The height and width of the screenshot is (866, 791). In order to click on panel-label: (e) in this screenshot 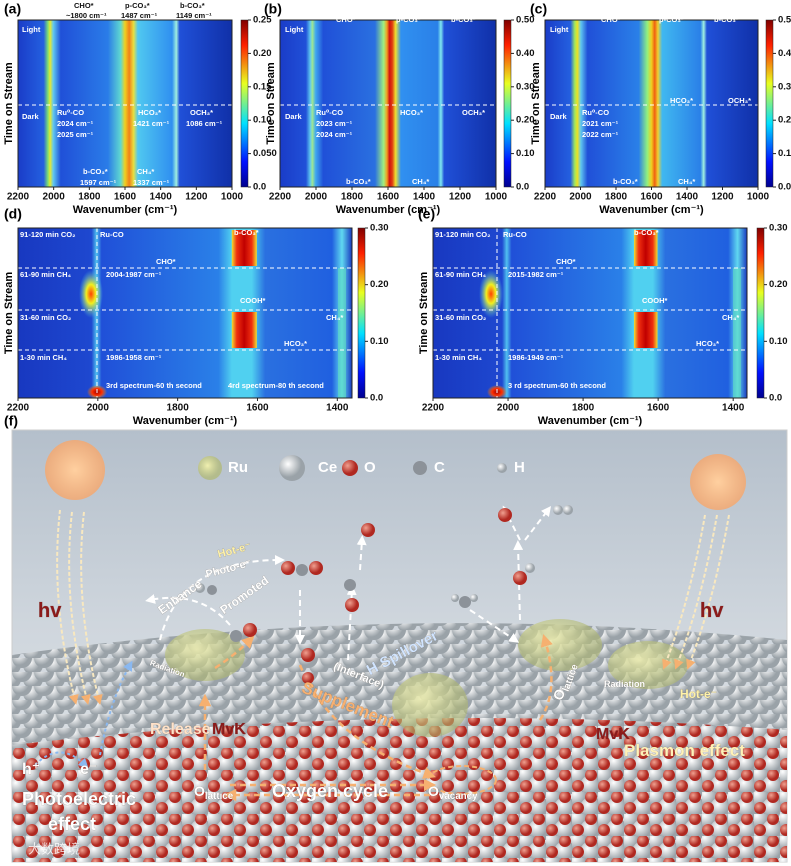, I will do `click(426, 214)`.